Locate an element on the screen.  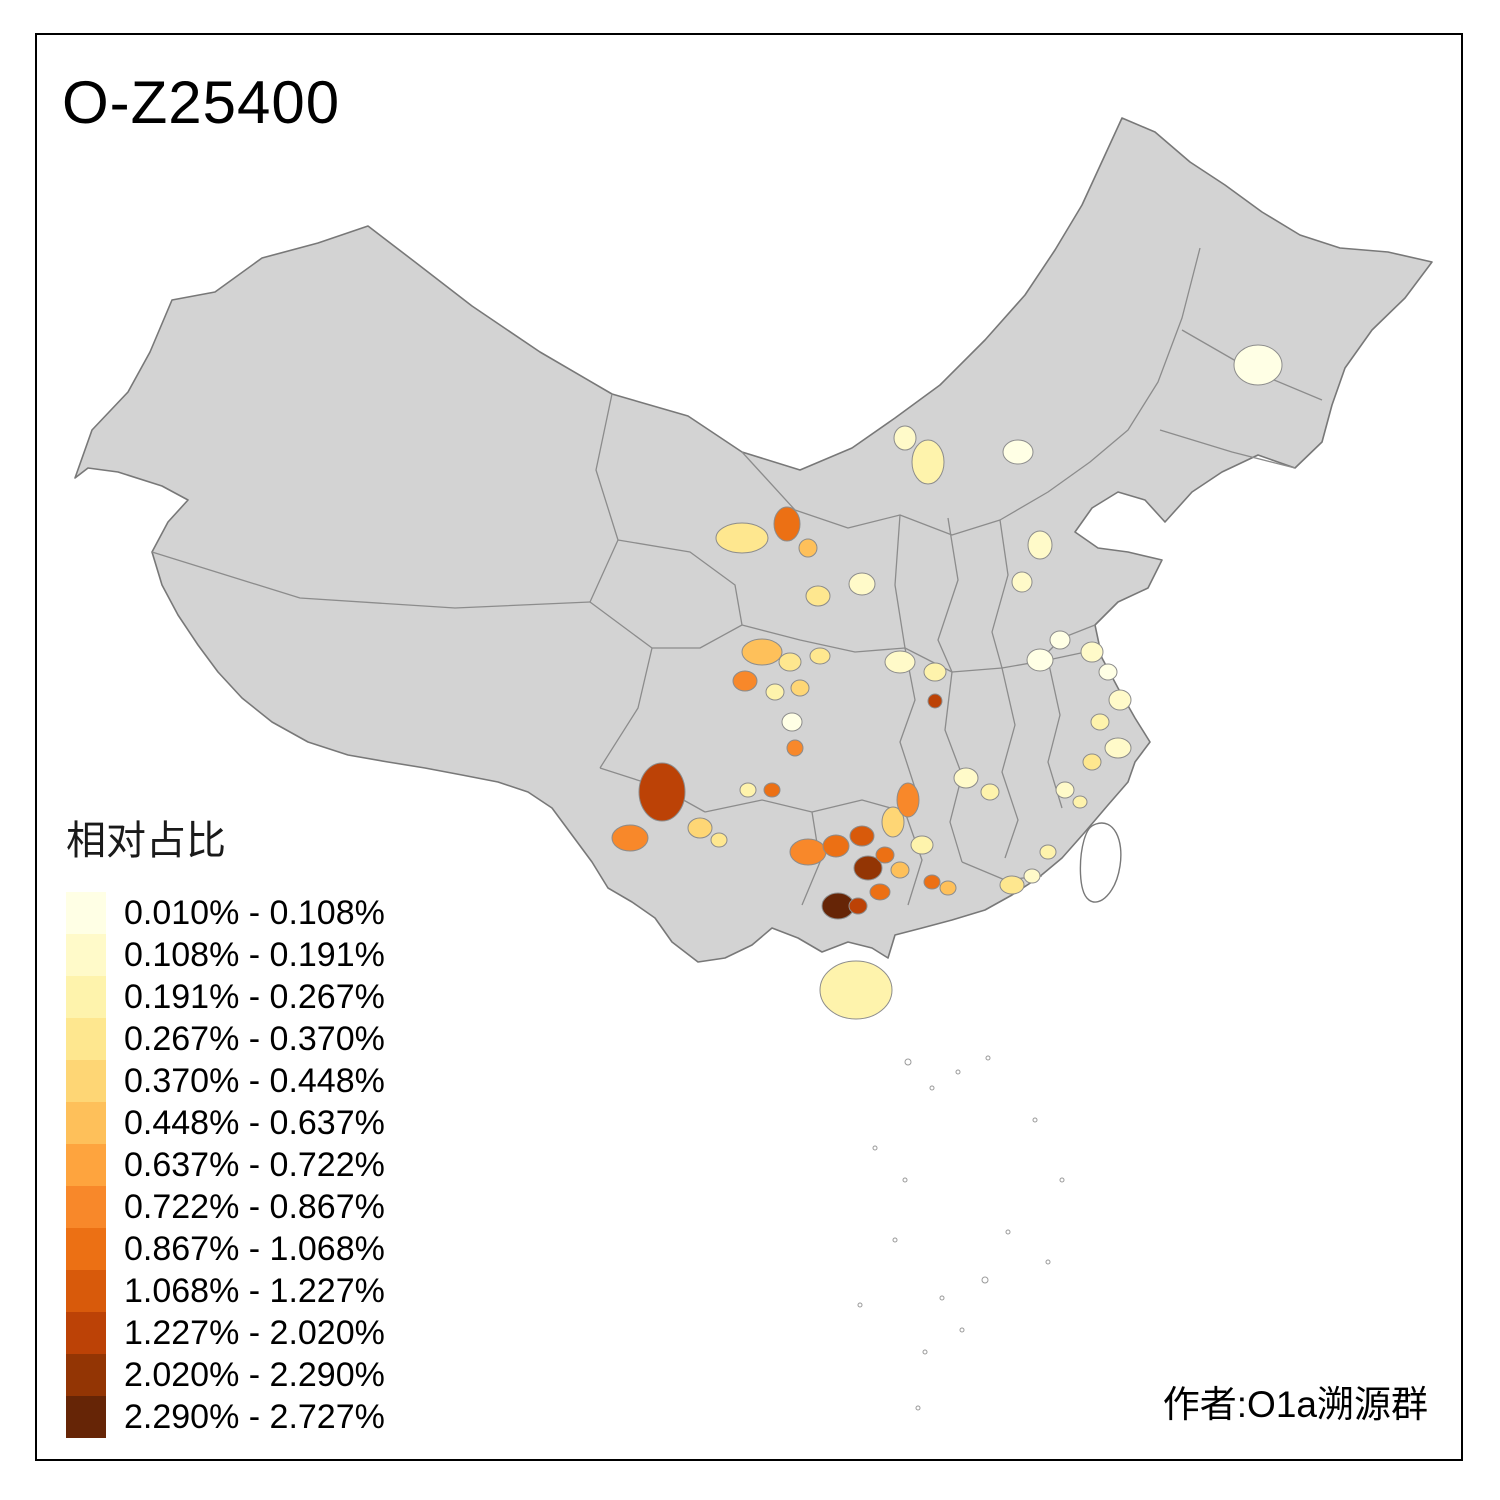
legend-row: 0.191% - 0.267% is located at coordinates (246, 997).